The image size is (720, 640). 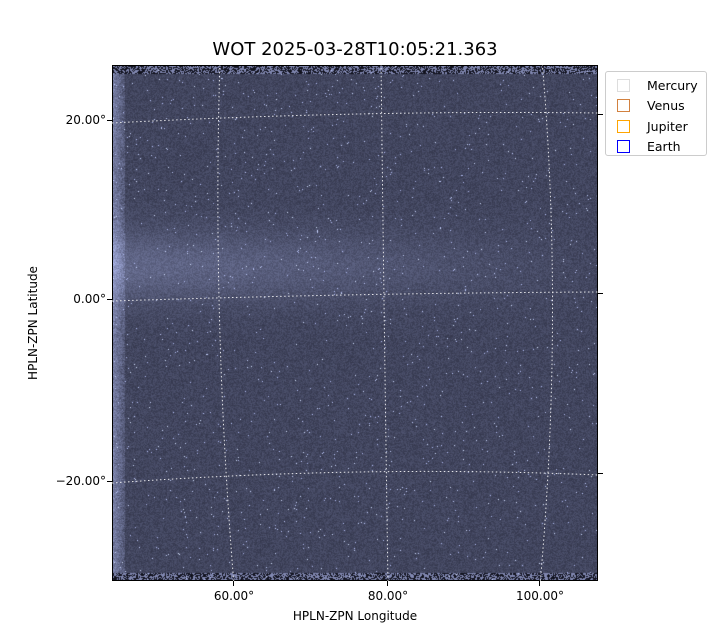 What do you see at coordinates (666, 106) in the screenshot?
I see `legend-label: Venus` at bounding box center [666, 106].